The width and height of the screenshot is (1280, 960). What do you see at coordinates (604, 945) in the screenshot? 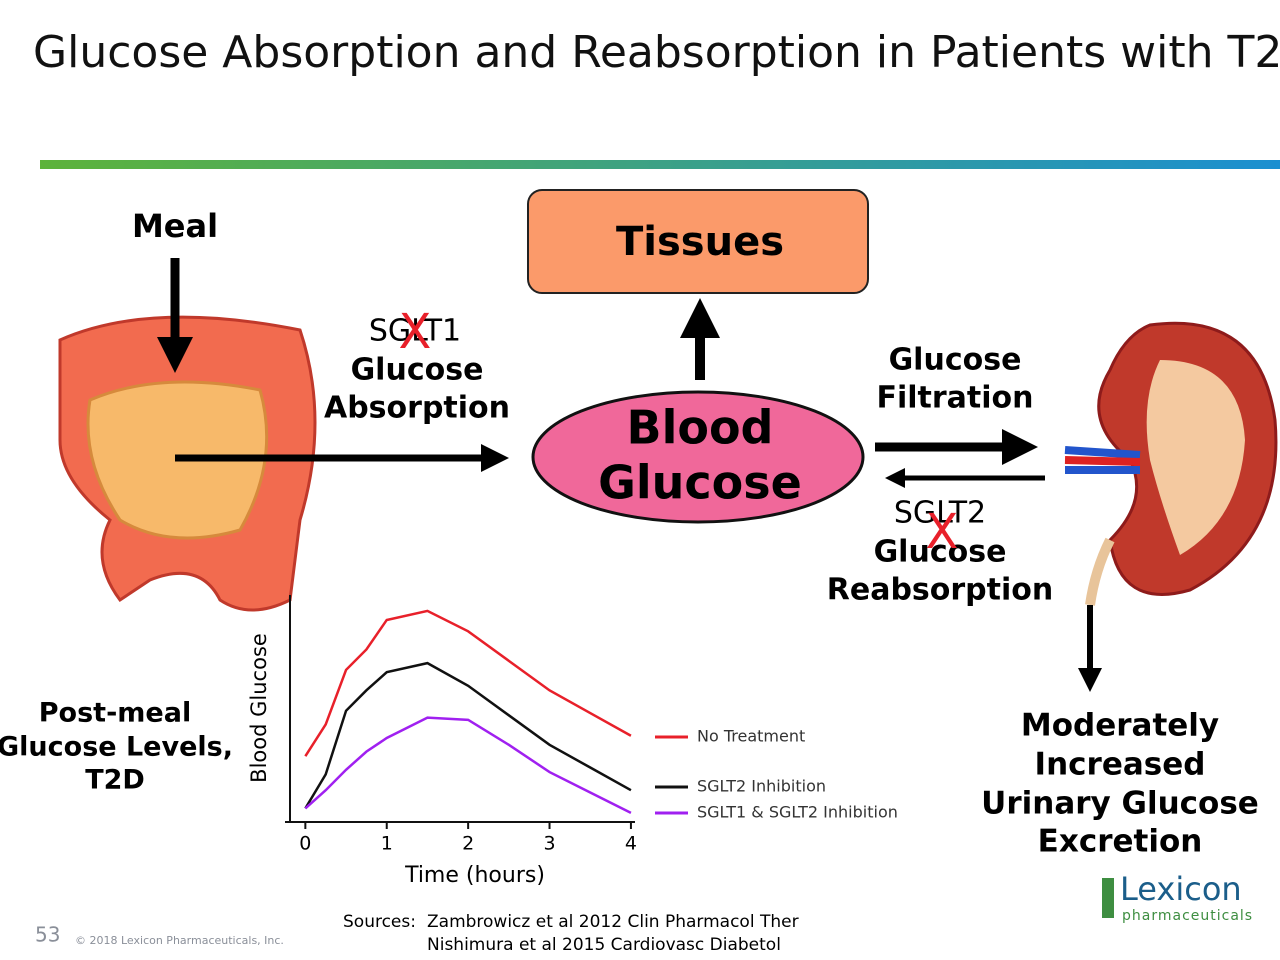
I see `source: Nishimura et al 2015 Cardiovasc Diabetol` at bounding box center [604, 945].